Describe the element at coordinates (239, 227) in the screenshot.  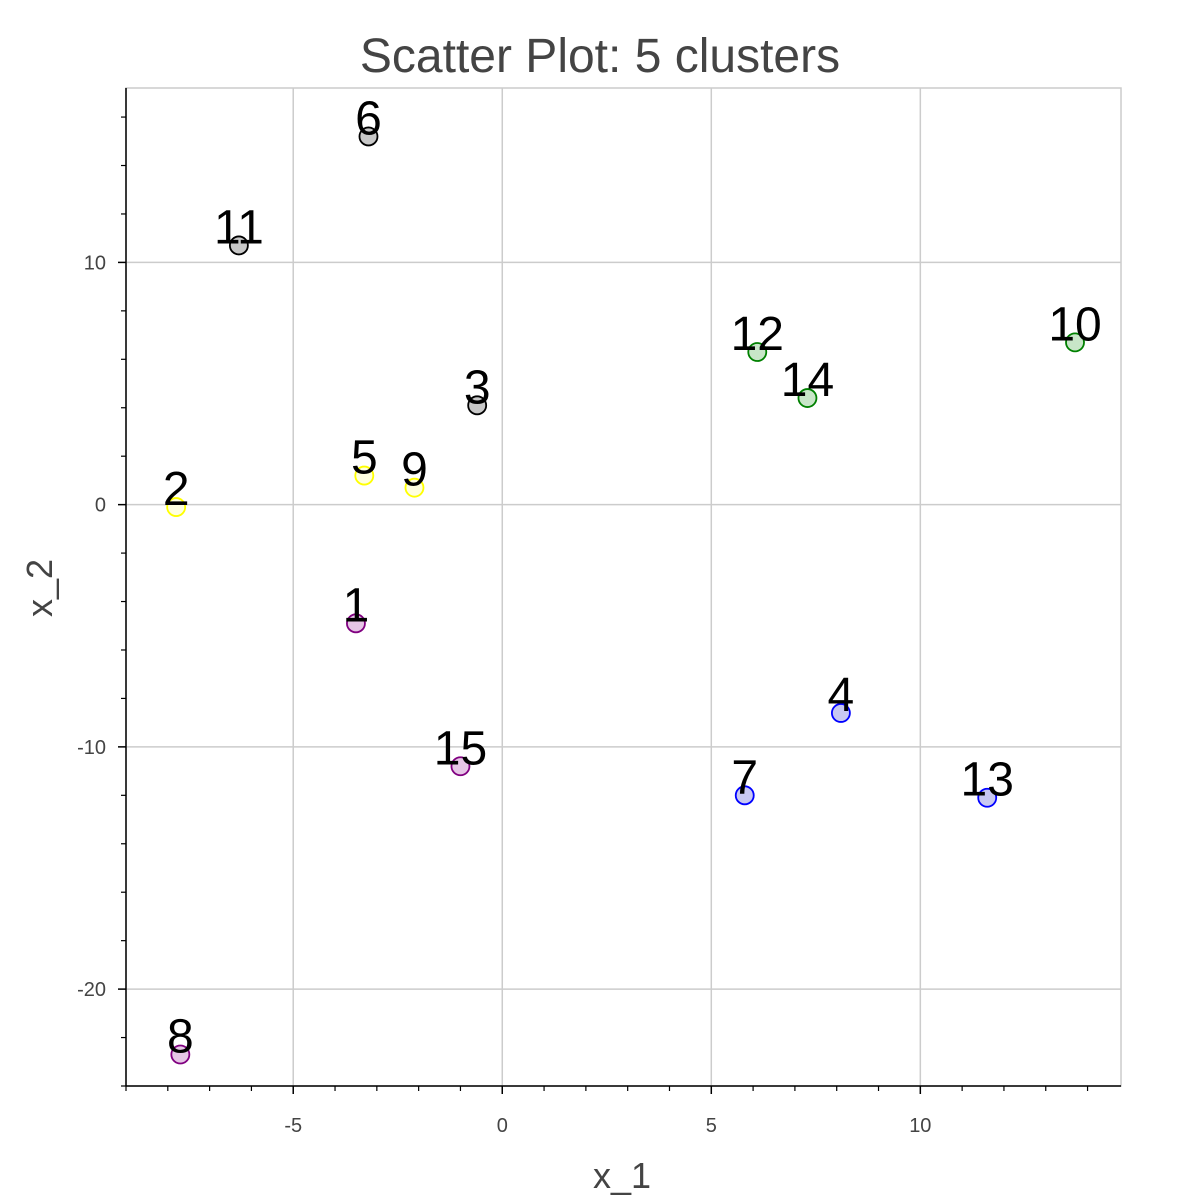
I see `point-label-11: 11` at that location.